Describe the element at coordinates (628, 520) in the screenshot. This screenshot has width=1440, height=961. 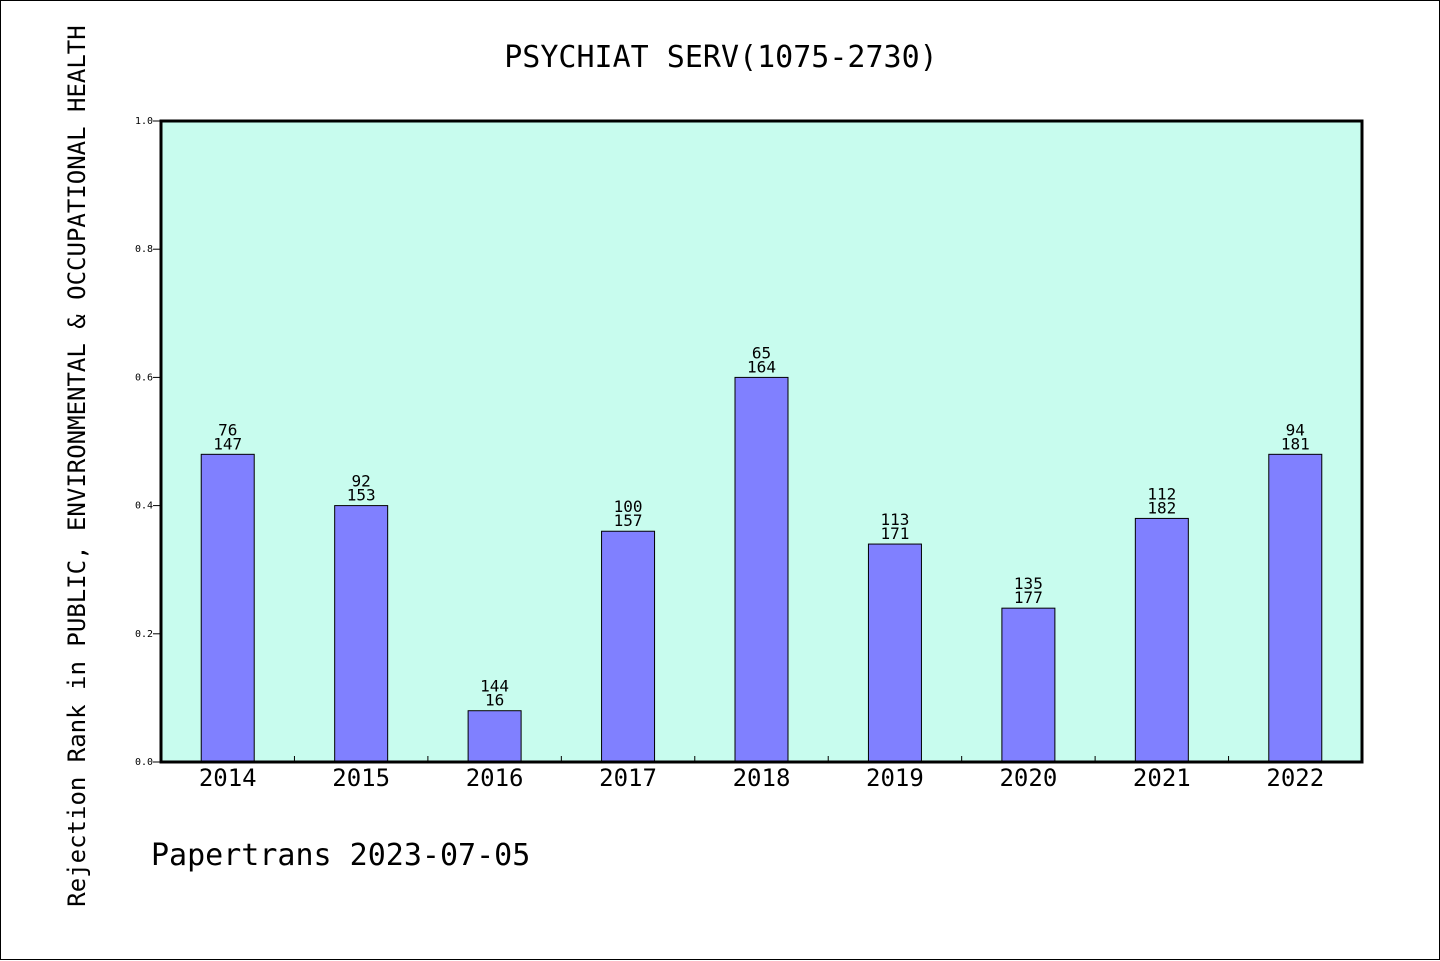
I see `bar-label-bottom-2017: 157` at that location.